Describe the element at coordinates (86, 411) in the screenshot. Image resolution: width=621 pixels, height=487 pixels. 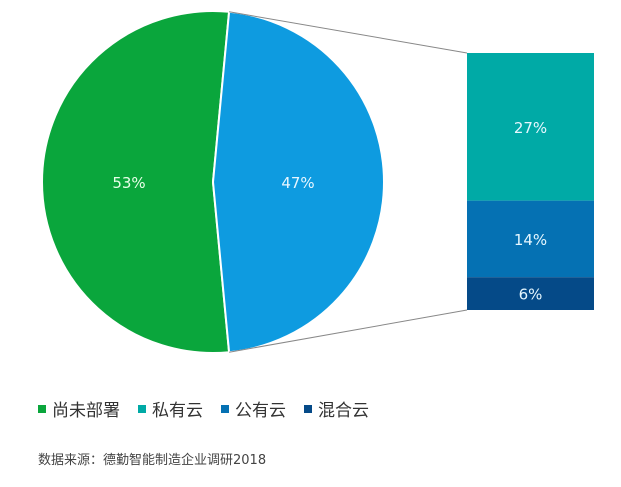
I see `legend-label: 尚未部署` at that location.